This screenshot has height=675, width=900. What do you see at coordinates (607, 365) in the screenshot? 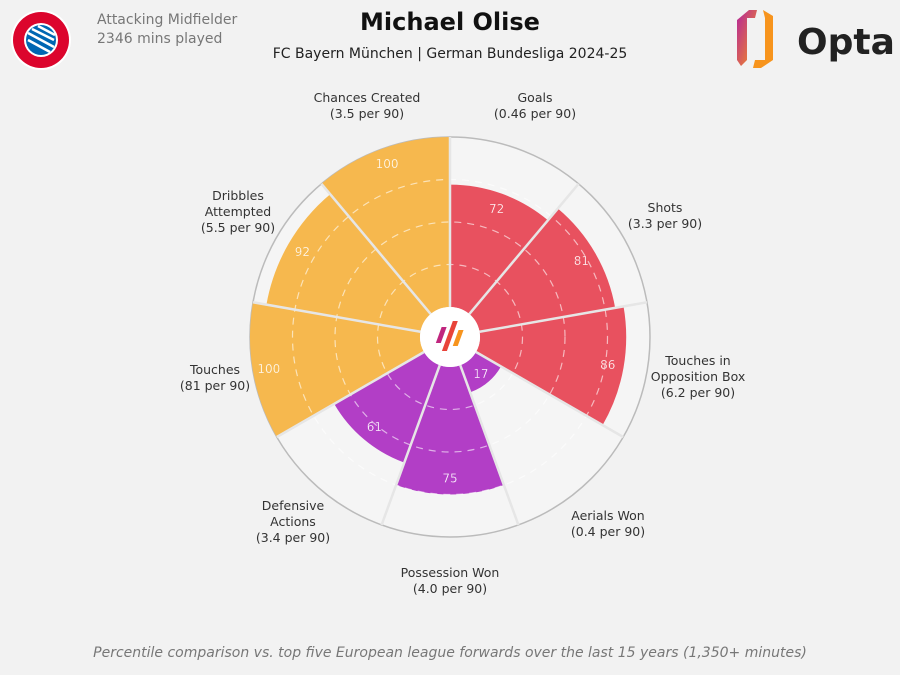
I see `value-label: 86` at bounding box center [607, 365].